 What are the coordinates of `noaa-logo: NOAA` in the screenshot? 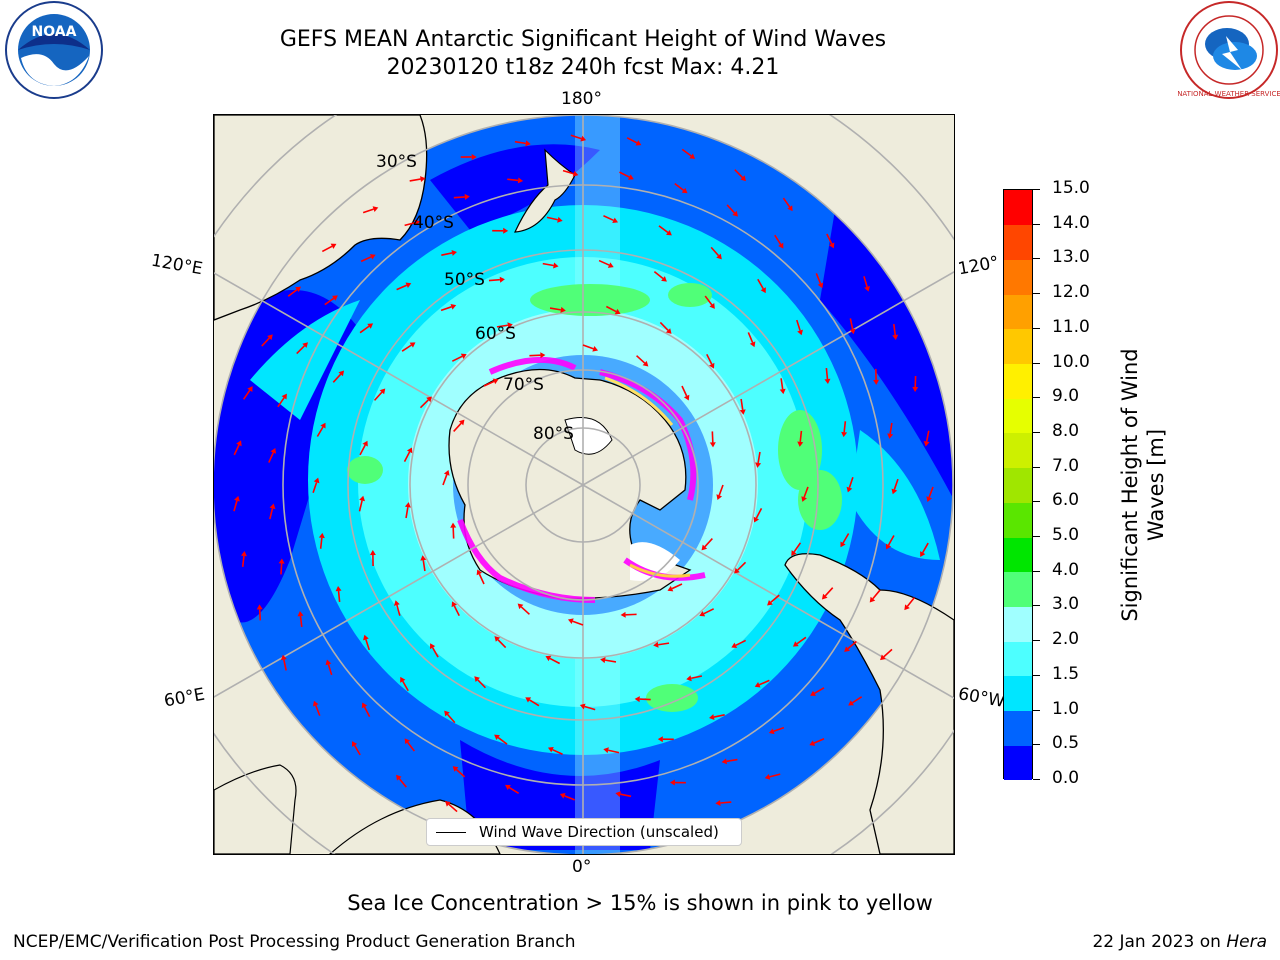 It's located at (54, 50).